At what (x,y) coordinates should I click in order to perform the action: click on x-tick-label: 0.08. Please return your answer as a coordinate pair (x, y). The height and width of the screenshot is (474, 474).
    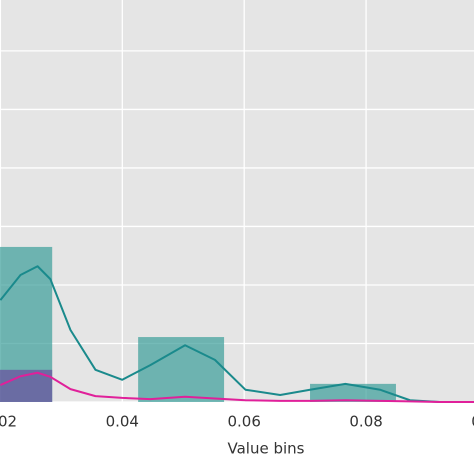
    Looking at the image, I should click on (365, 422).